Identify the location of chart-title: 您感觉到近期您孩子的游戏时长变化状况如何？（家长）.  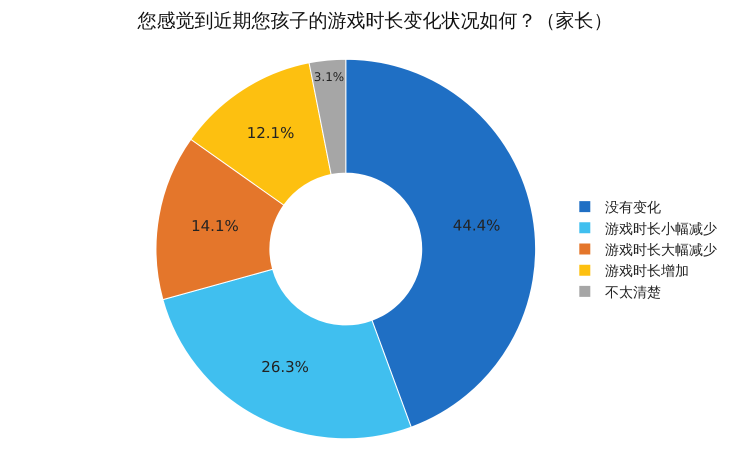
(374, 21).